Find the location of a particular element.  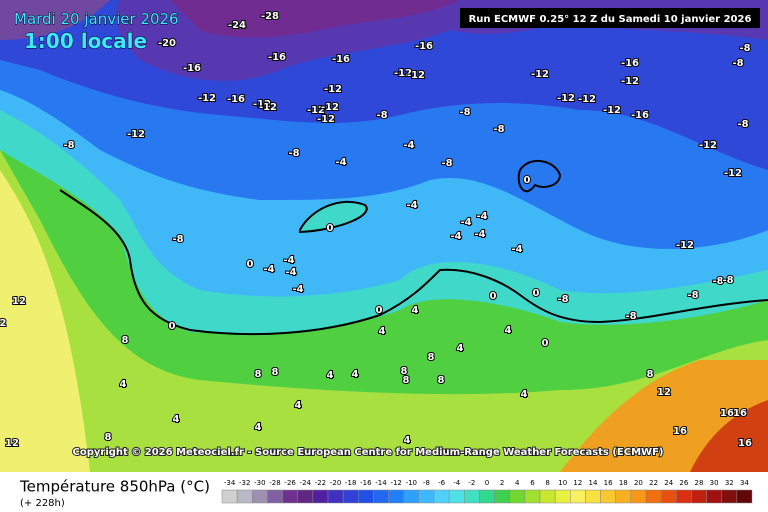

legend-tick: -16 is located at coordinates (366, 483).